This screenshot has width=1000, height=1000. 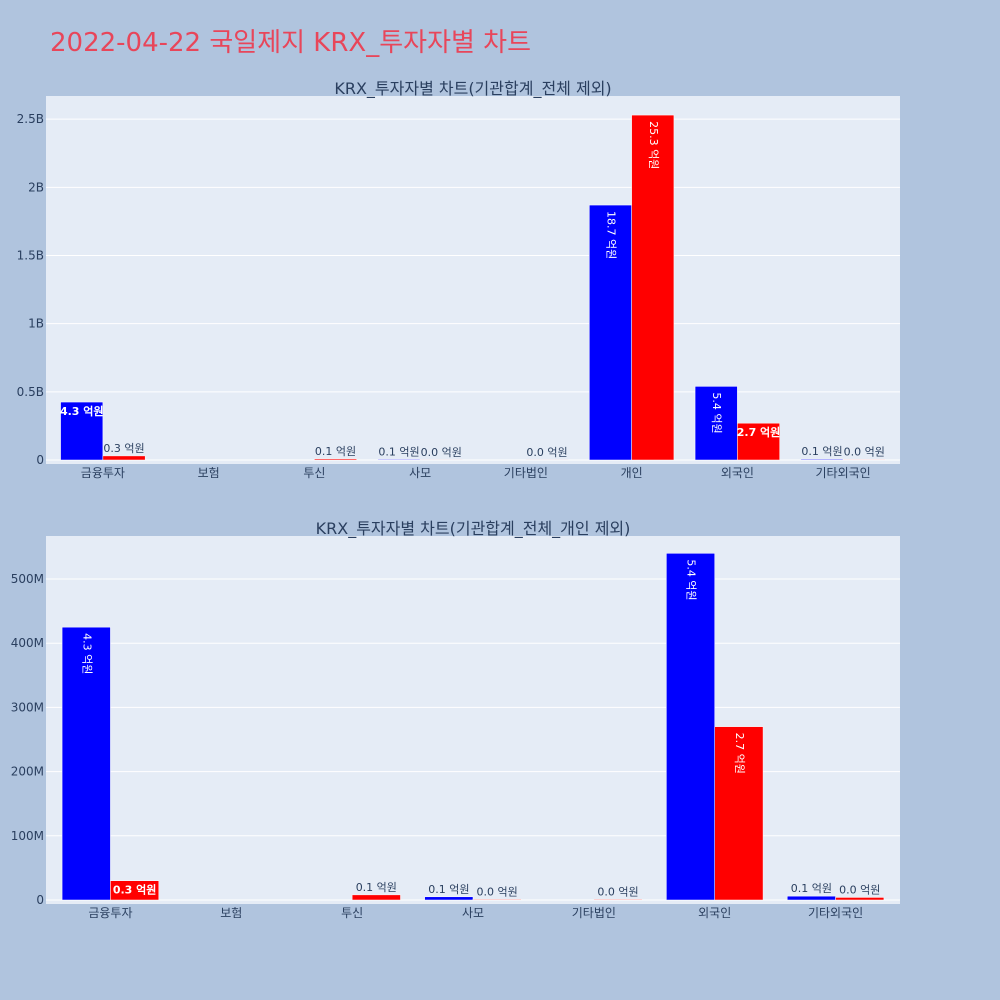 I want to click on x-tick-label: 개인, so click(x=632, y=473).